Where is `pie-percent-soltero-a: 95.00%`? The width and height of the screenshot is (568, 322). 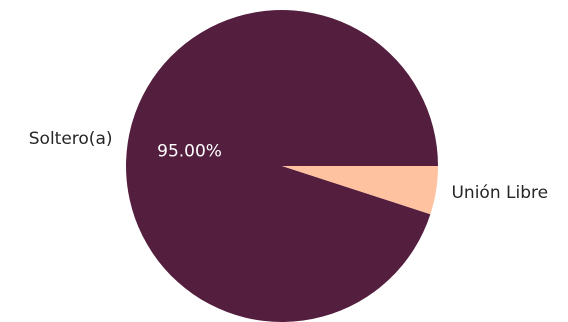
pie-percent-soltero-a: 95.00% is located at coordinates (189, 151).